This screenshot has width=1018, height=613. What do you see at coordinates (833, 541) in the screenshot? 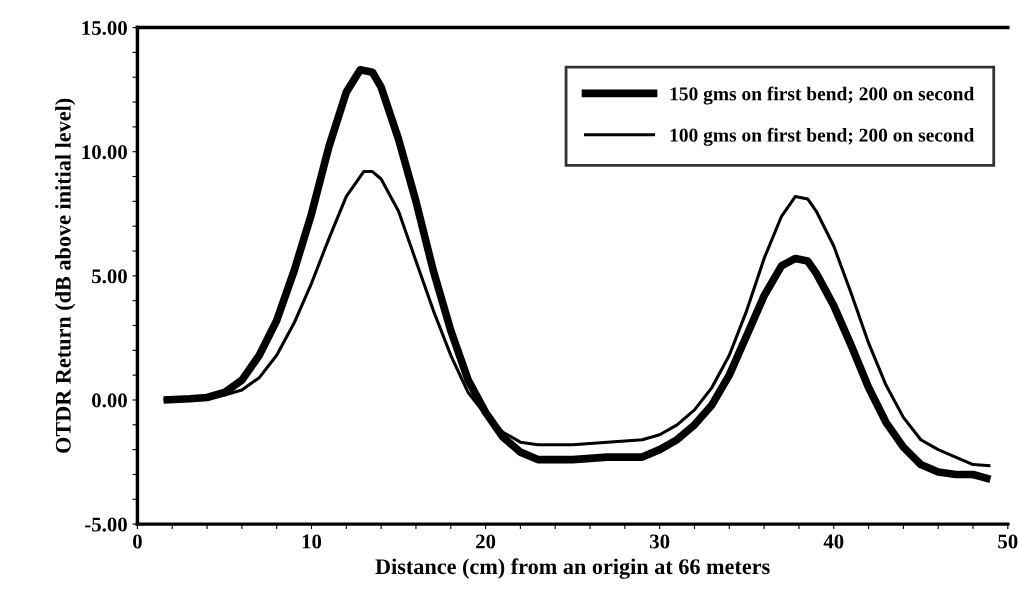
I see `x-tick-label: 40` at bounding box center [833, 541].